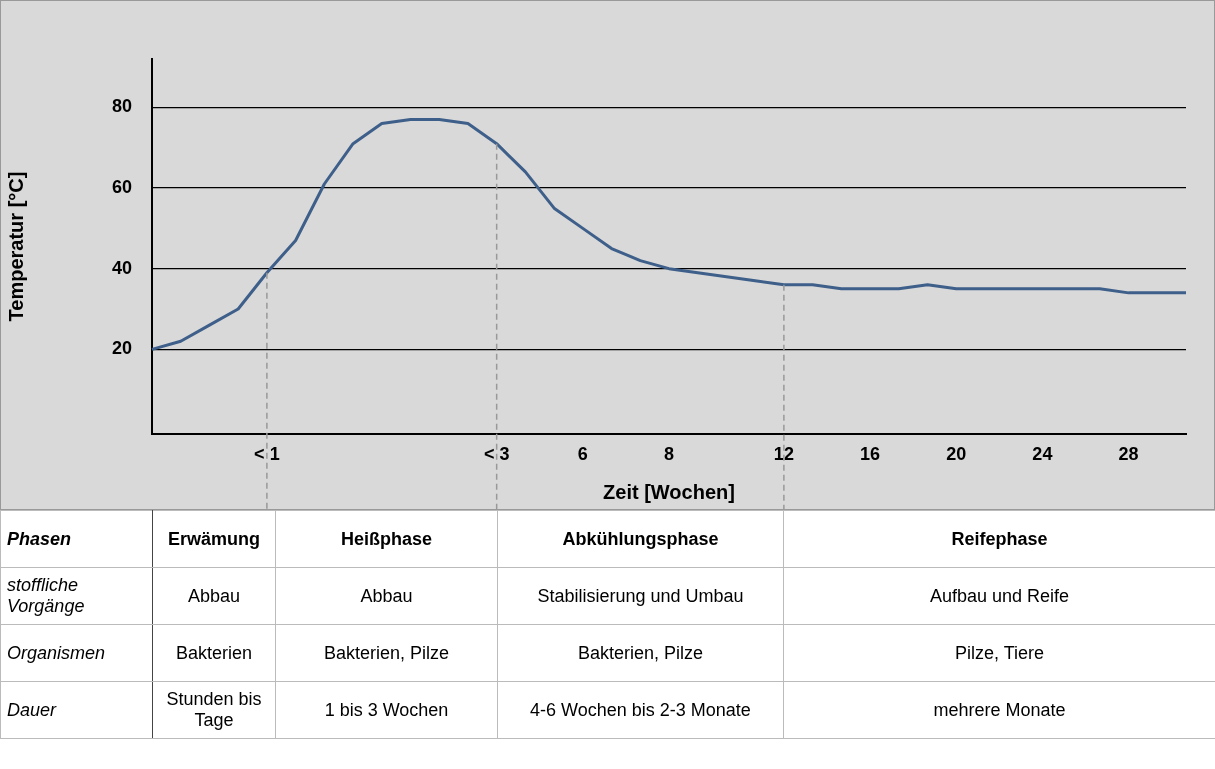 The width and height of the screenshot is (1215, 769). What do you see at coordinates (121, 348) in the screenshot?
I see `y-tick-label: 20` at bounding box center [121, 348].